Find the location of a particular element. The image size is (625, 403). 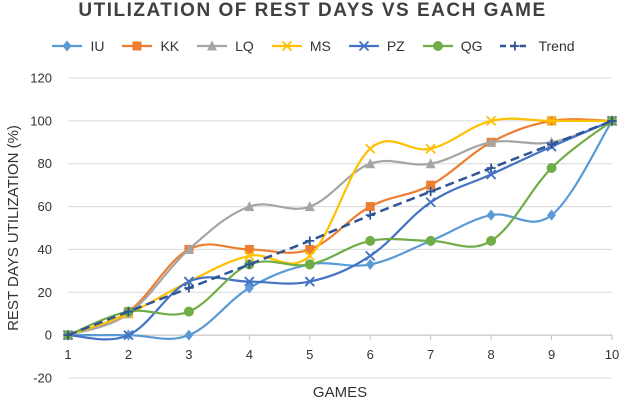

legend-swatch-trend is located at coordinates (515, 46).